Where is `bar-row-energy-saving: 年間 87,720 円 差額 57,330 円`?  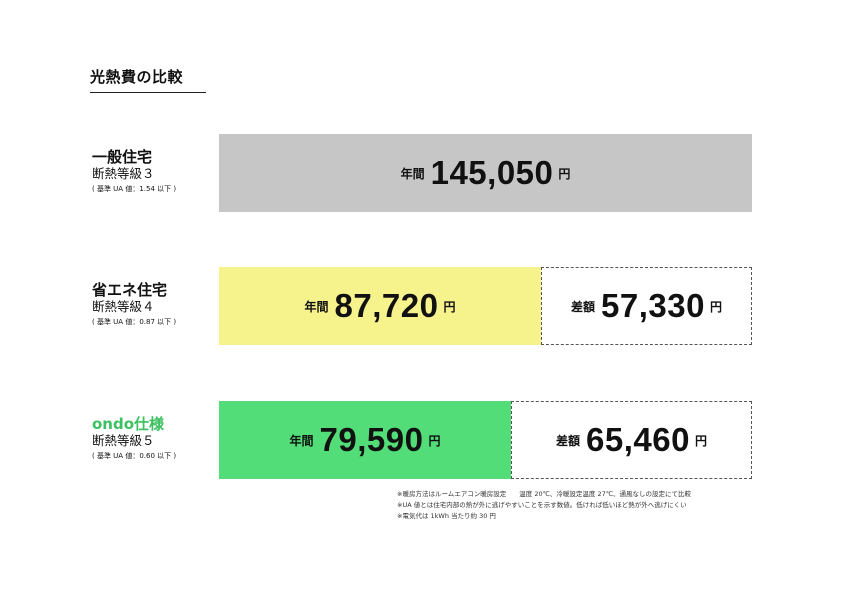
bar-row-energy-saving: 年間 87,720 円 差額 57,330 円 is located at coordinates (485, 306).